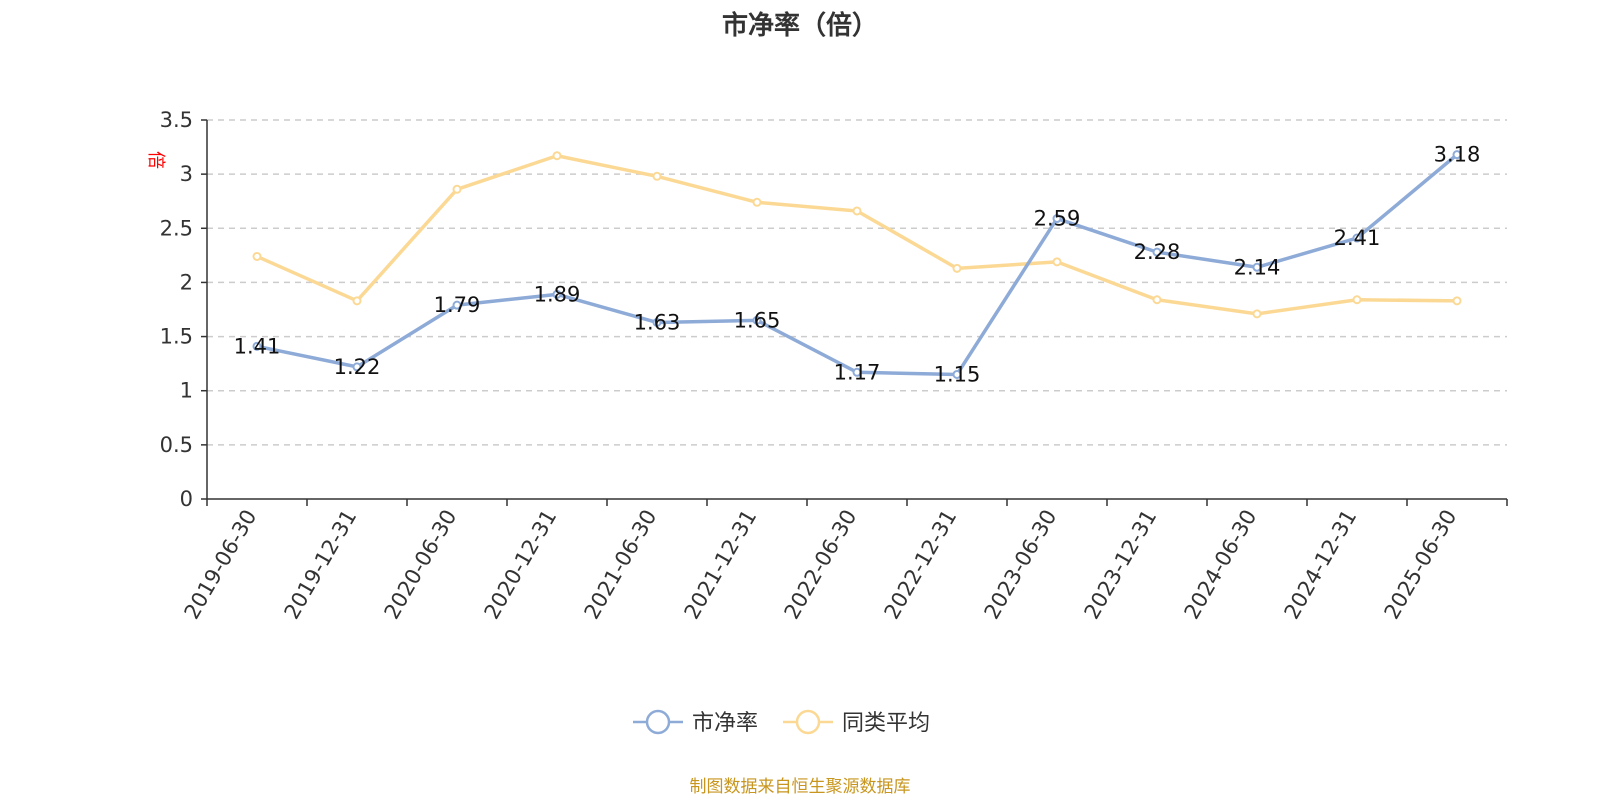 The width and height of the screenshot is (1600, 800). I want to click on y-tick-label: 3.5, so click(176, 120).